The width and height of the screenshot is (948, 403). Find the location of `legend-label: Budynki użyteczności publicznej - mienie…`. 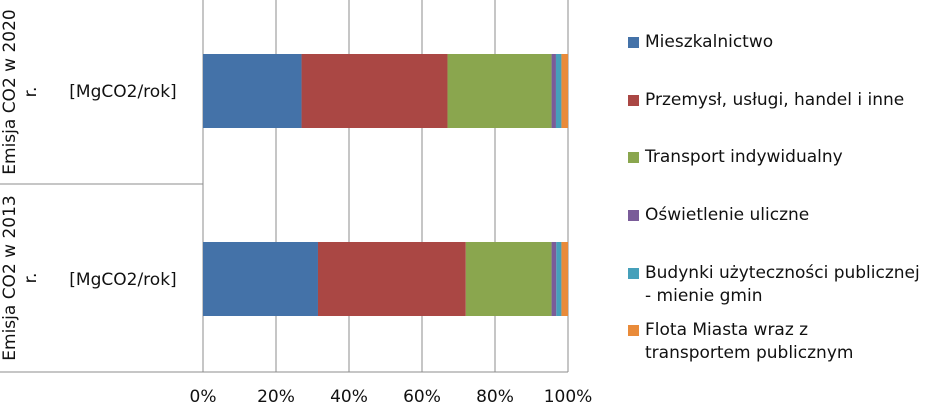

legend-label: Budynki użyteczności publicznej - mienie… is located at coordinates (782, 284).